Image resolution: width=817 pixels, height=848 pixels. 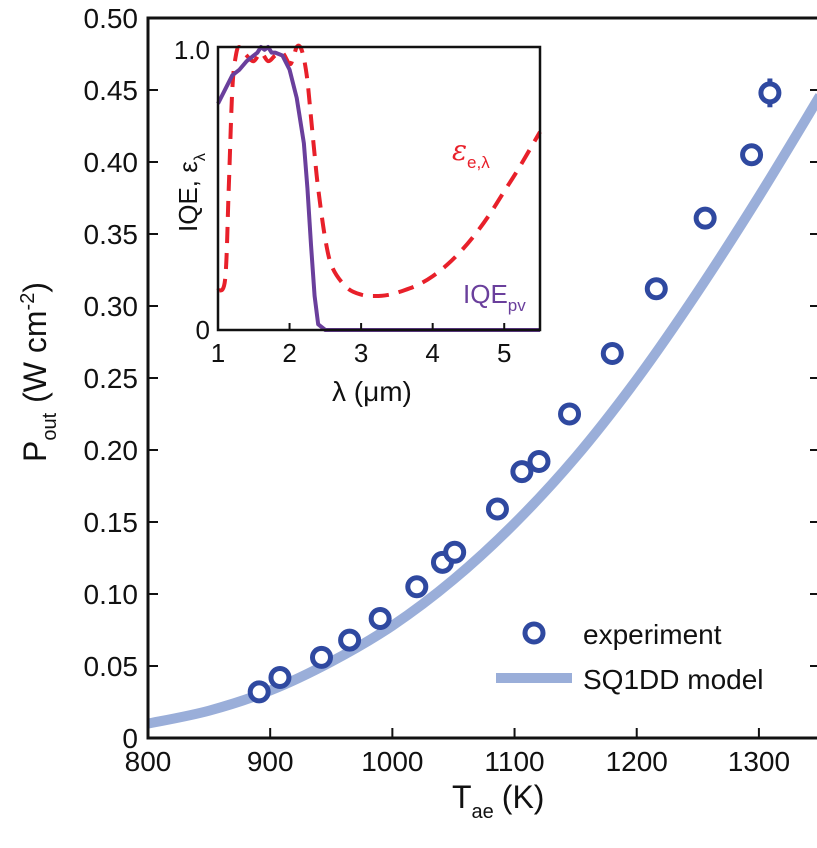 What do you see at coordinates (35, 356) in the screenshot?
I see `y-axis-unit: (W cm` at bounding box center [35, 356].